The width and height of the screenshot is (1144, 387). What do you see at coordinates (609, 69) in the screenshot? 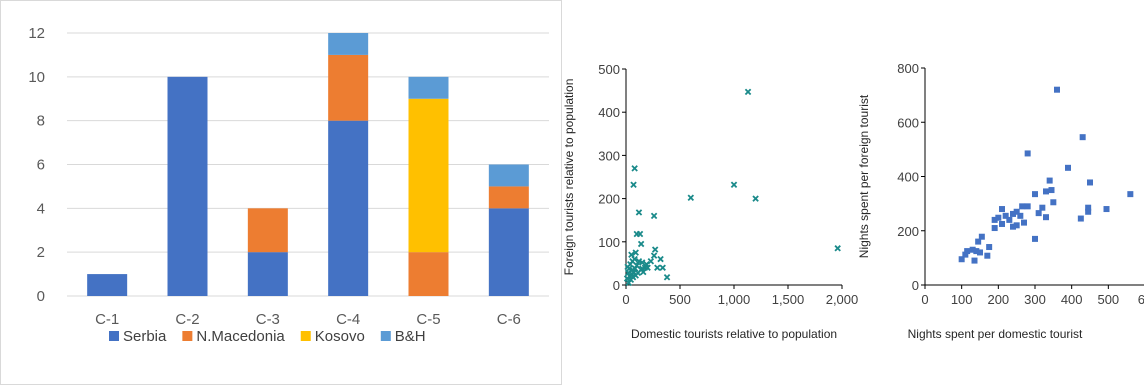
I see `scatter1-y-tick-label: 500` at bounding box center [609, 69].